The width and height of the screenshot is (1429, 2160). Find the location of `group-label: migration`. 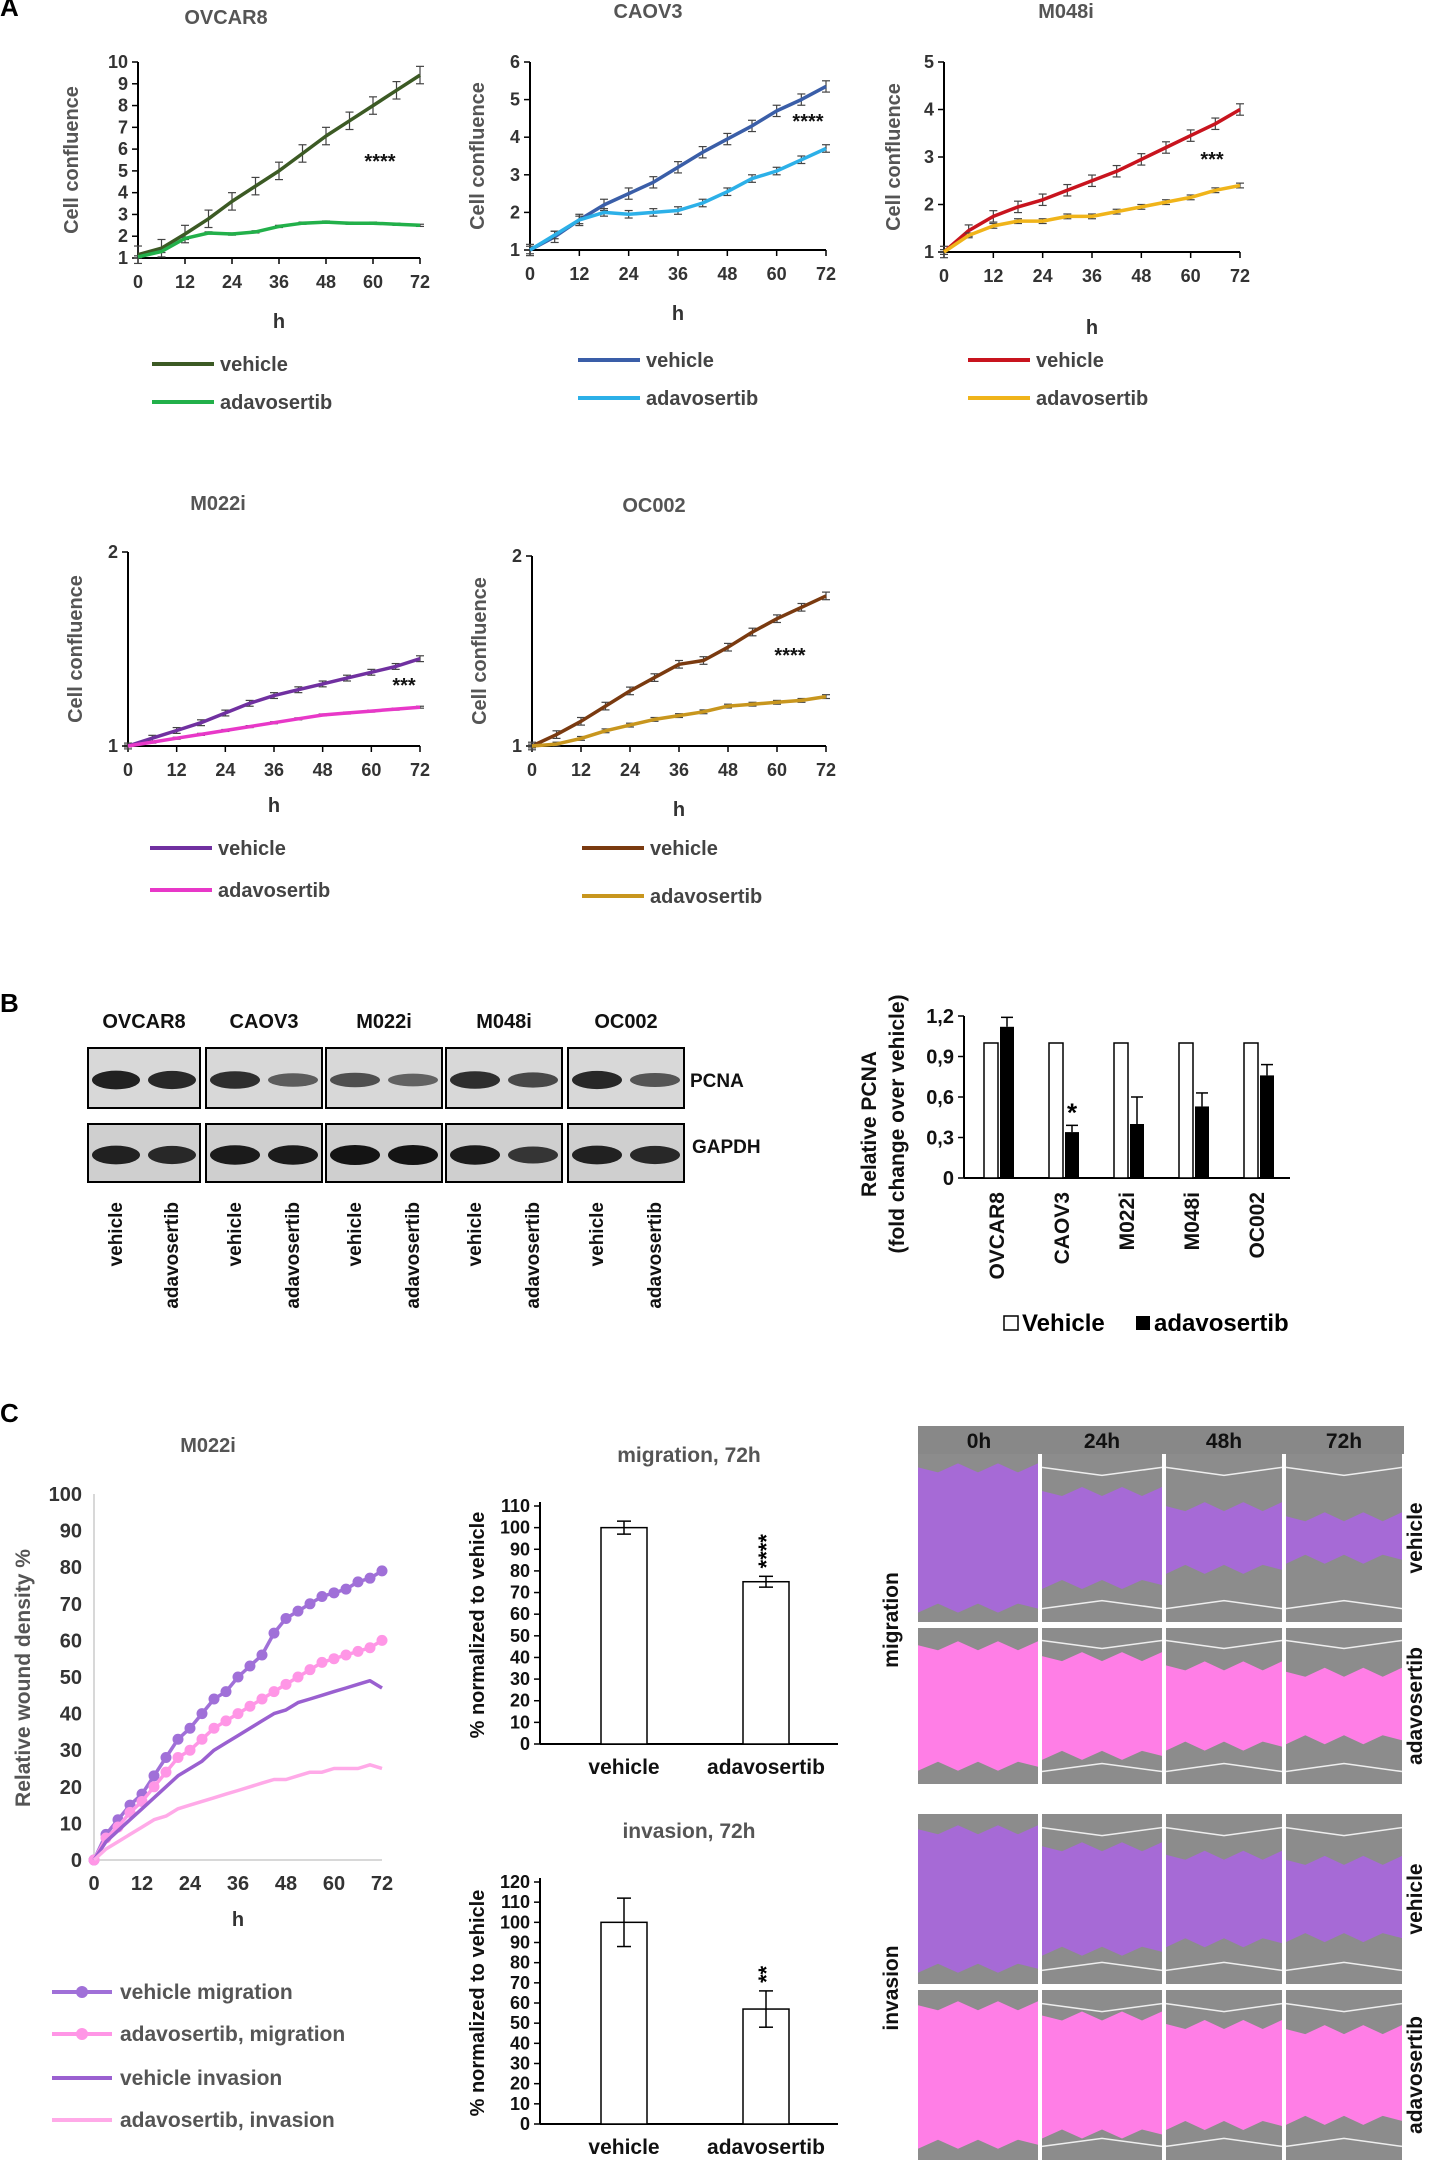

group-label: migration is located at coordinates (891, 1620).